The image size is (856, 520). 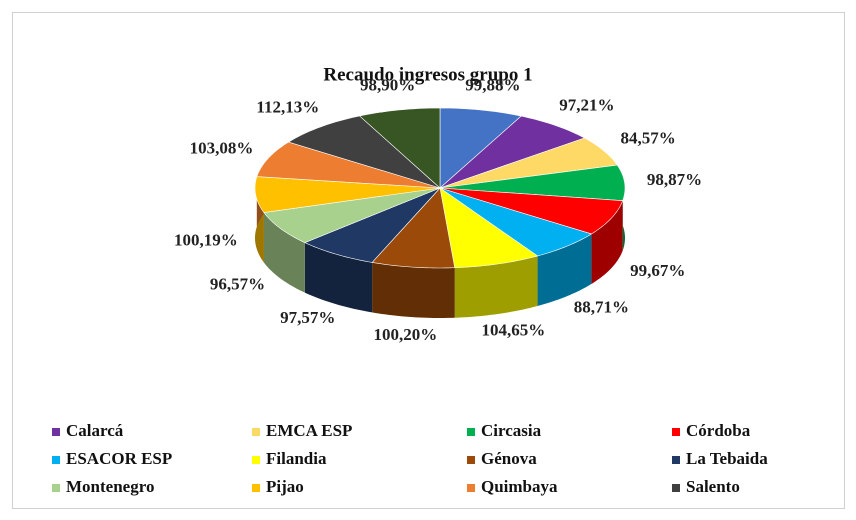 I want to click on data-label: 103,08%, so click(x=222, y=148).